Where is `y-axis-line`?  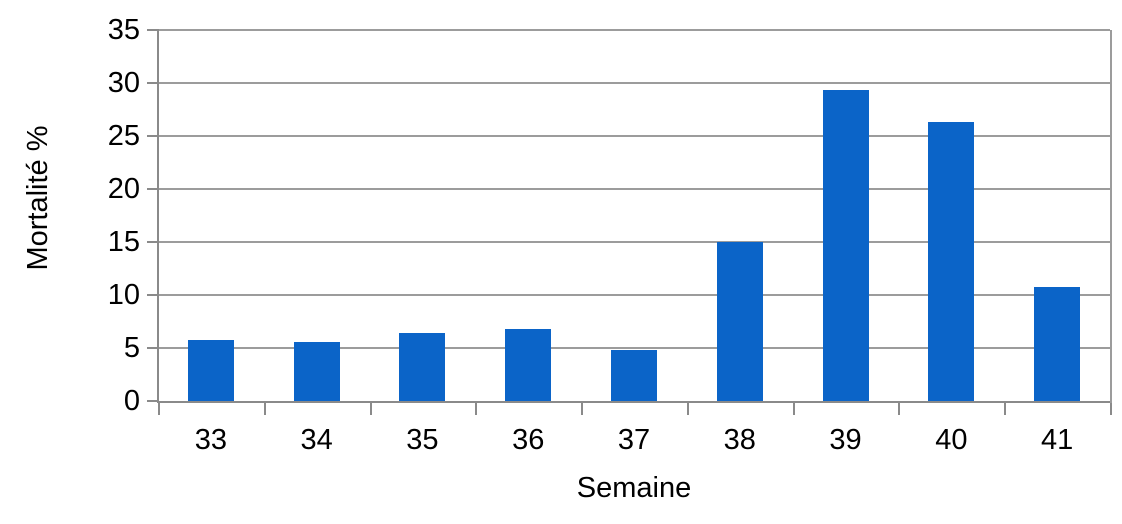
y-axis-line is located at coordinates (158, 216).